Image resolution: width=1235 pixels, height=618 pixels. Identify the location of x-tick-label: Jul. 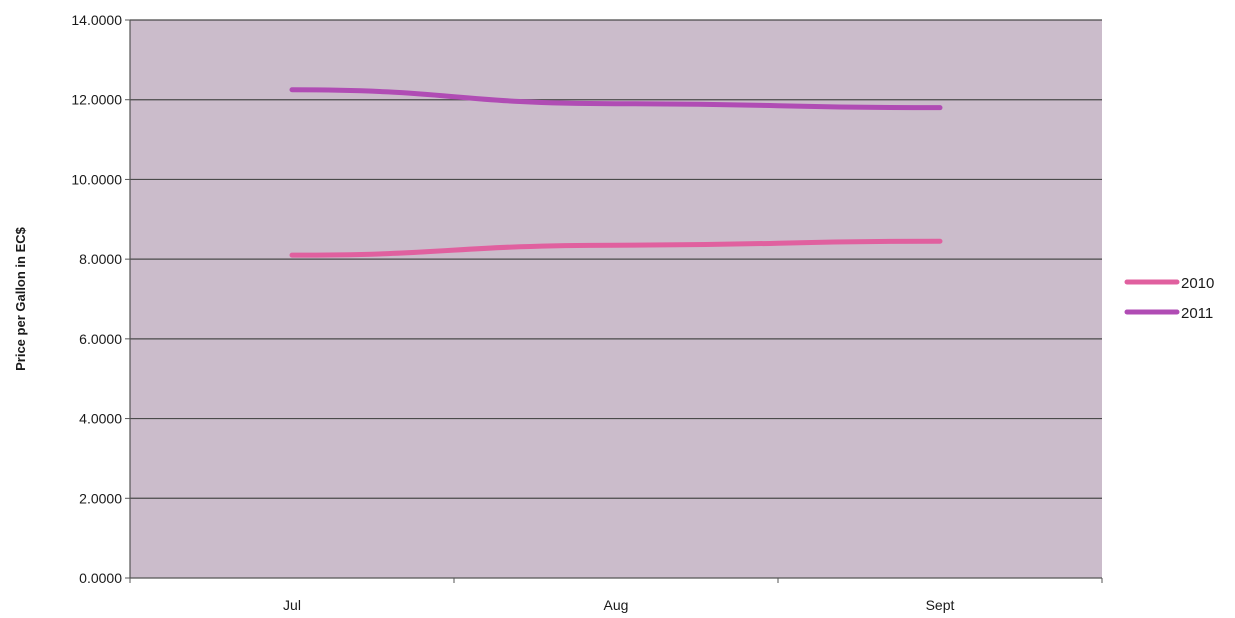
(292, 605).